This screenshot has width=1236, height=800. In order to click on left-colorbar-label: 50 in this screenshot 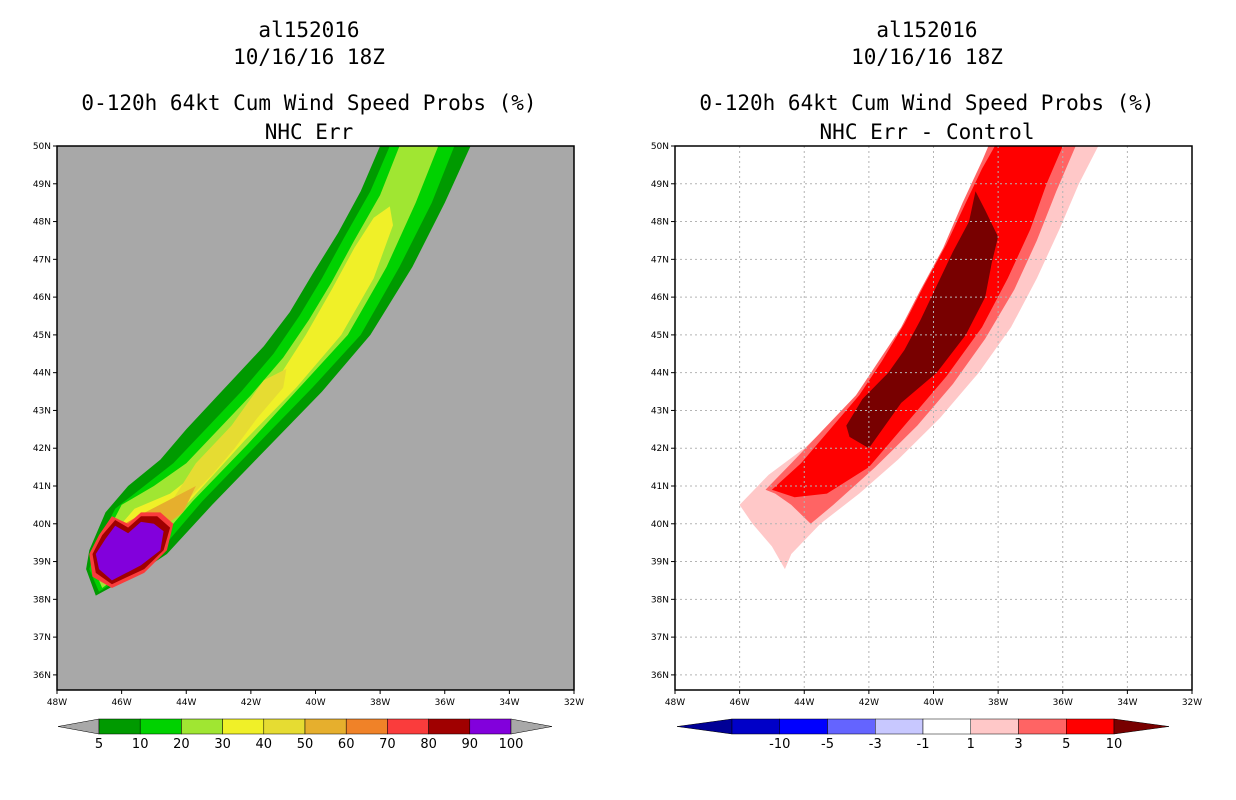, I will do `click(305, 744)`.